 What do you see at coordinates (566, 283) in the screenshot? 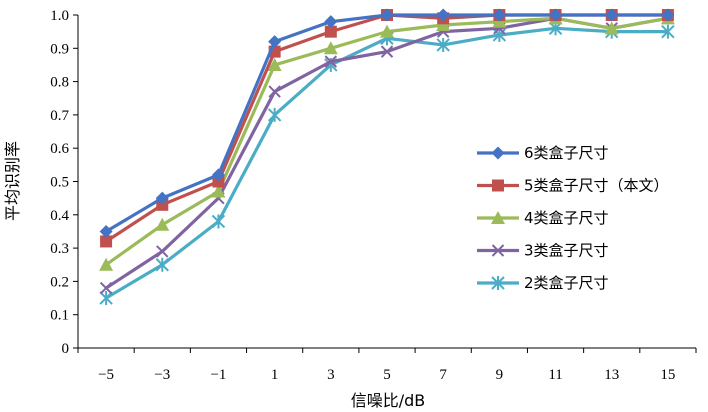
I see `legend-label: 2类盒子尺寸` at bounding box center [566, 283].